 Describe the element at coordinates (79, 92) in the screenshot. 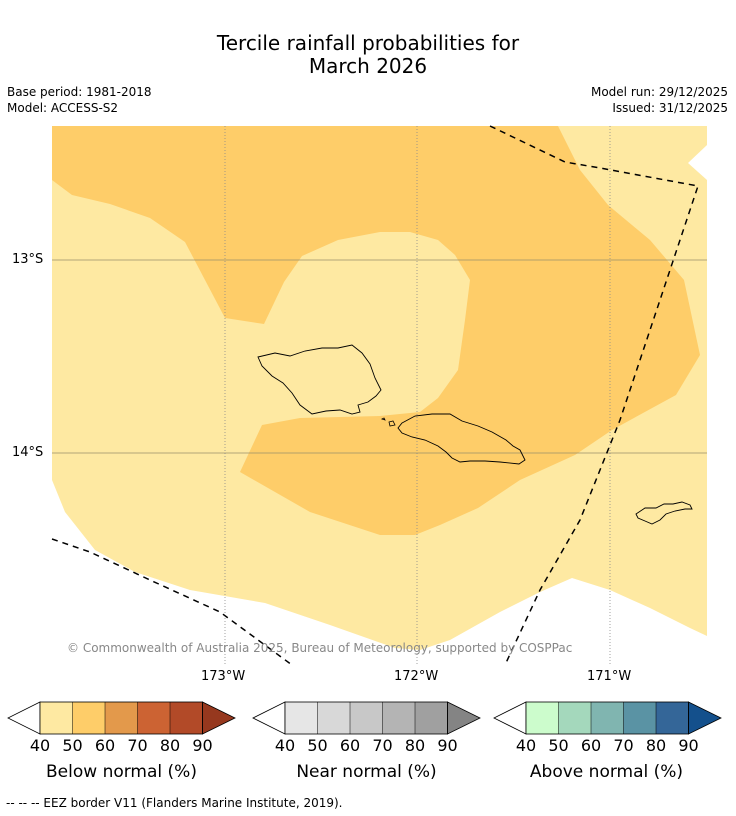

I see `base-period: Base period: 1981-2018` at that location.